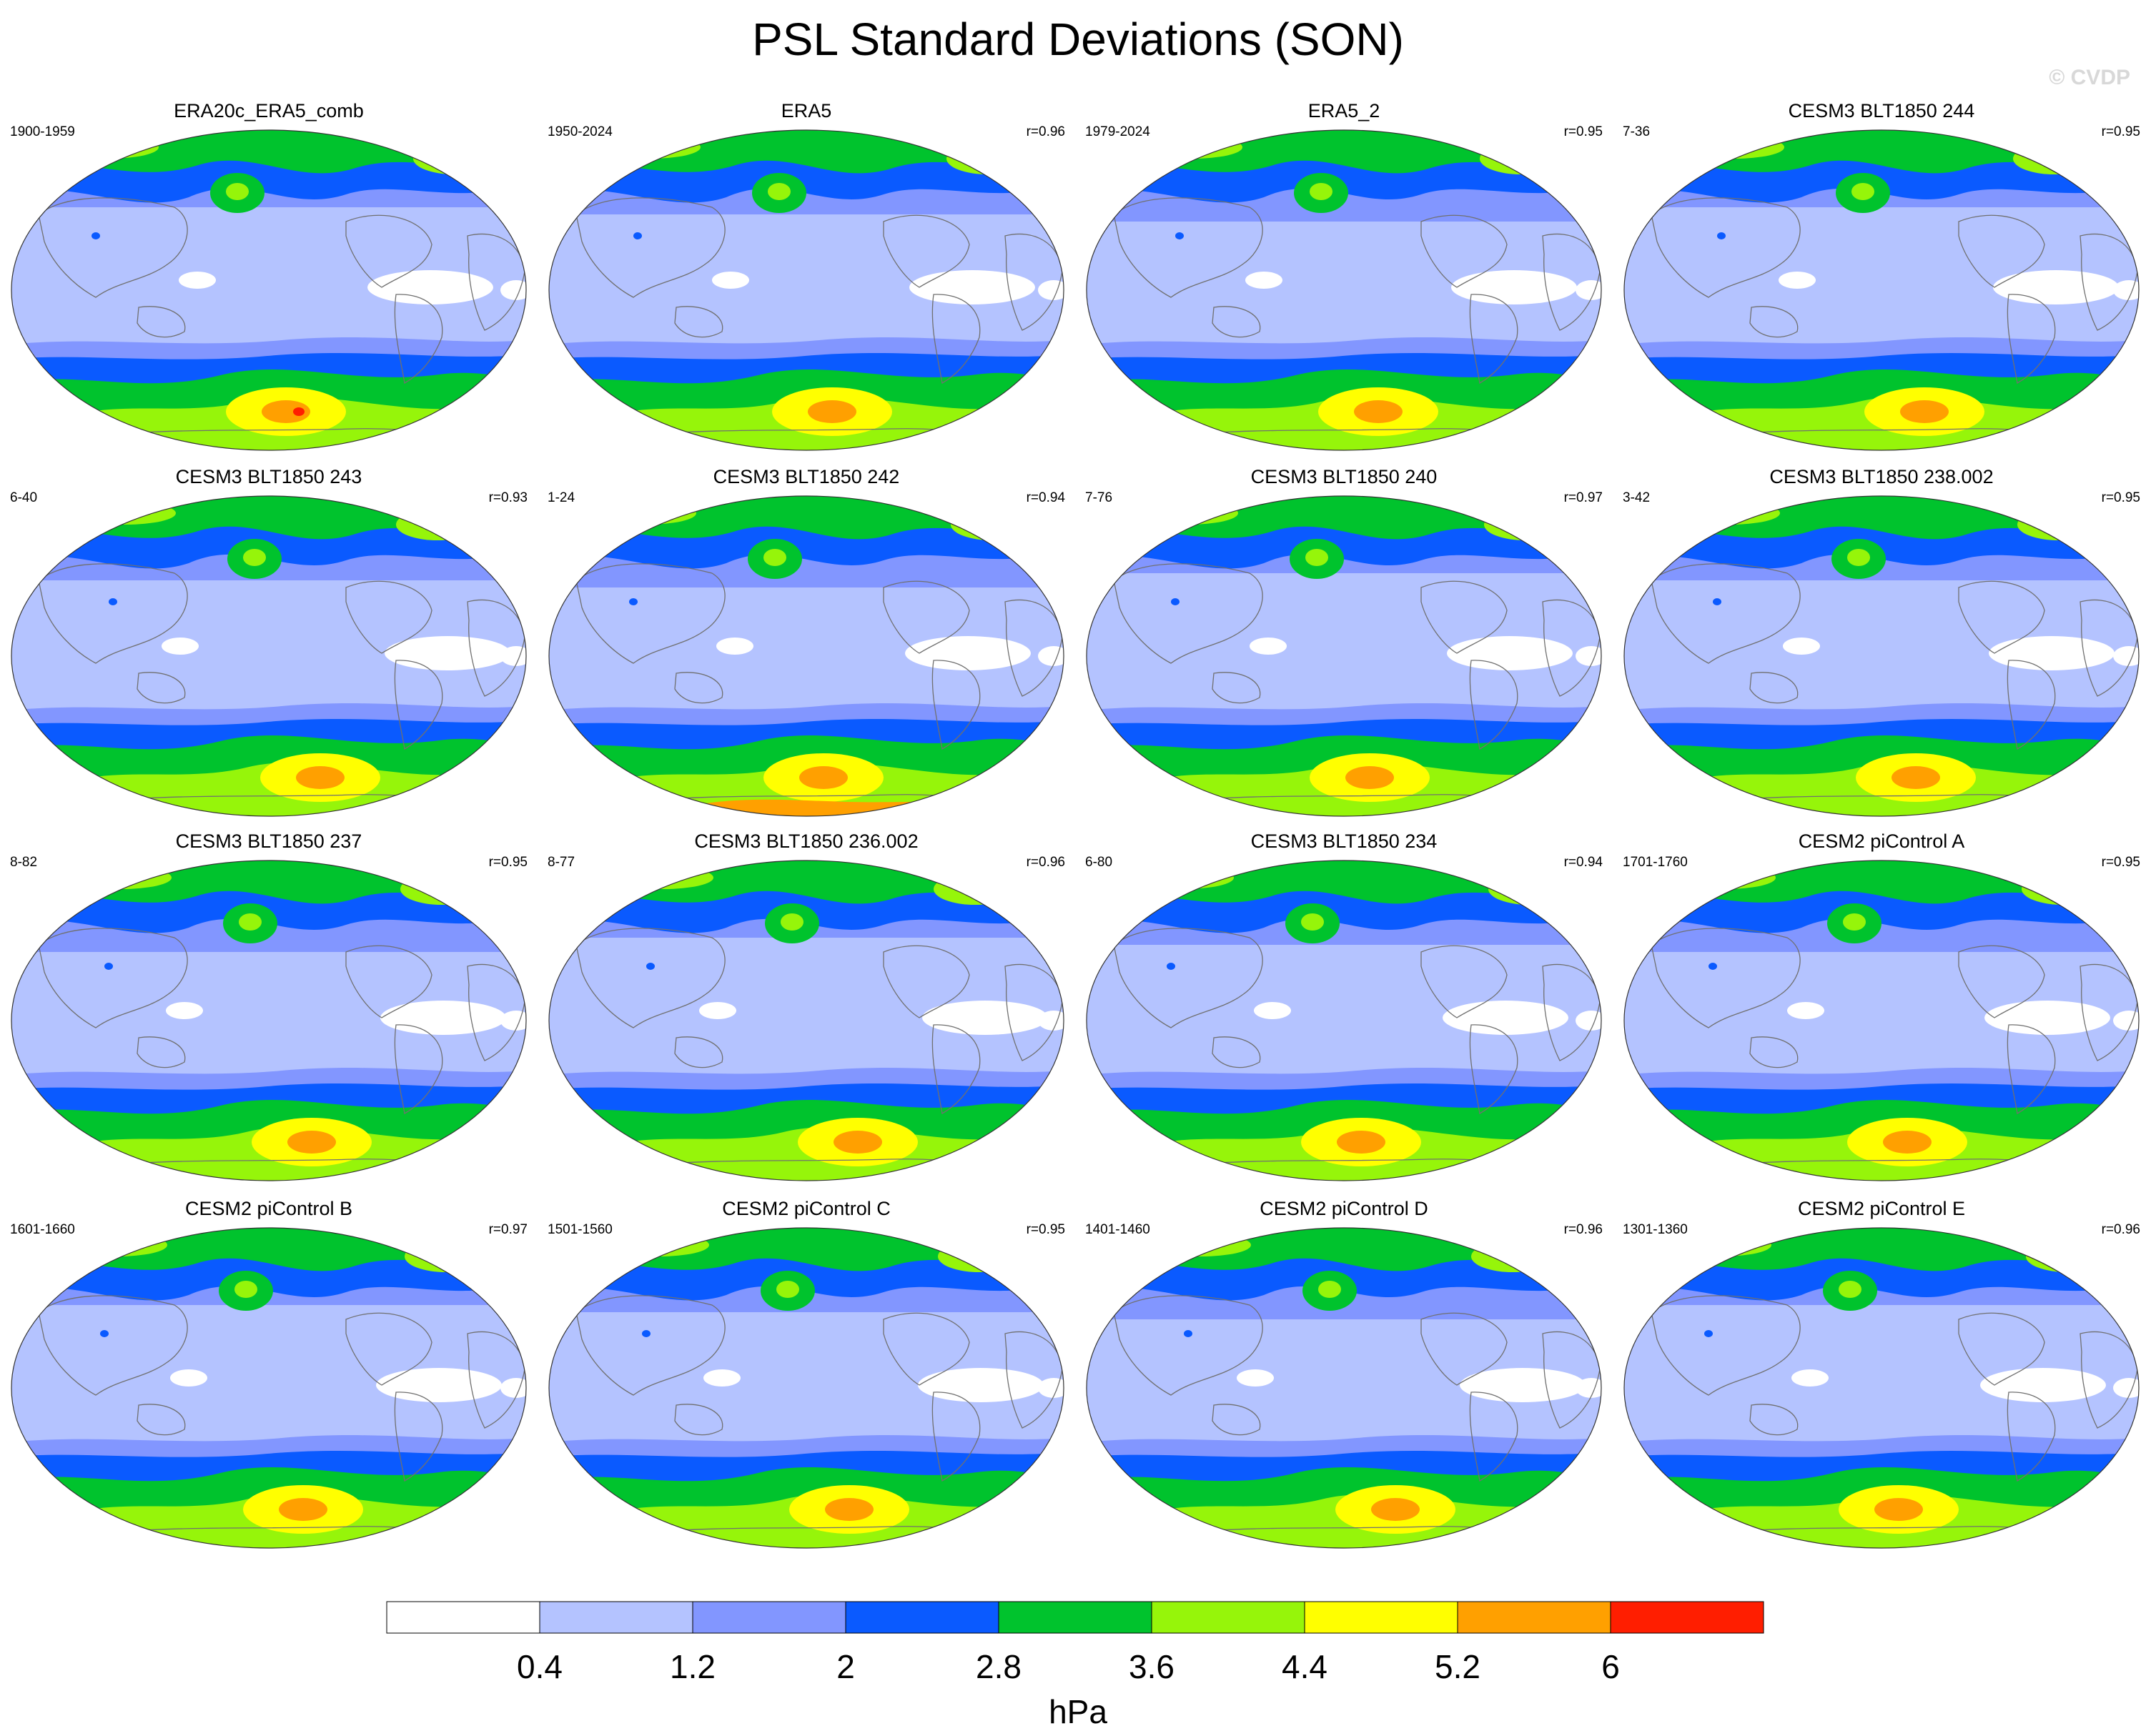 Image resolution: width=2156 pixels, height=1731 pixels. I want to click on colorbar-tick-label: 2.8, so click(999, 1666).